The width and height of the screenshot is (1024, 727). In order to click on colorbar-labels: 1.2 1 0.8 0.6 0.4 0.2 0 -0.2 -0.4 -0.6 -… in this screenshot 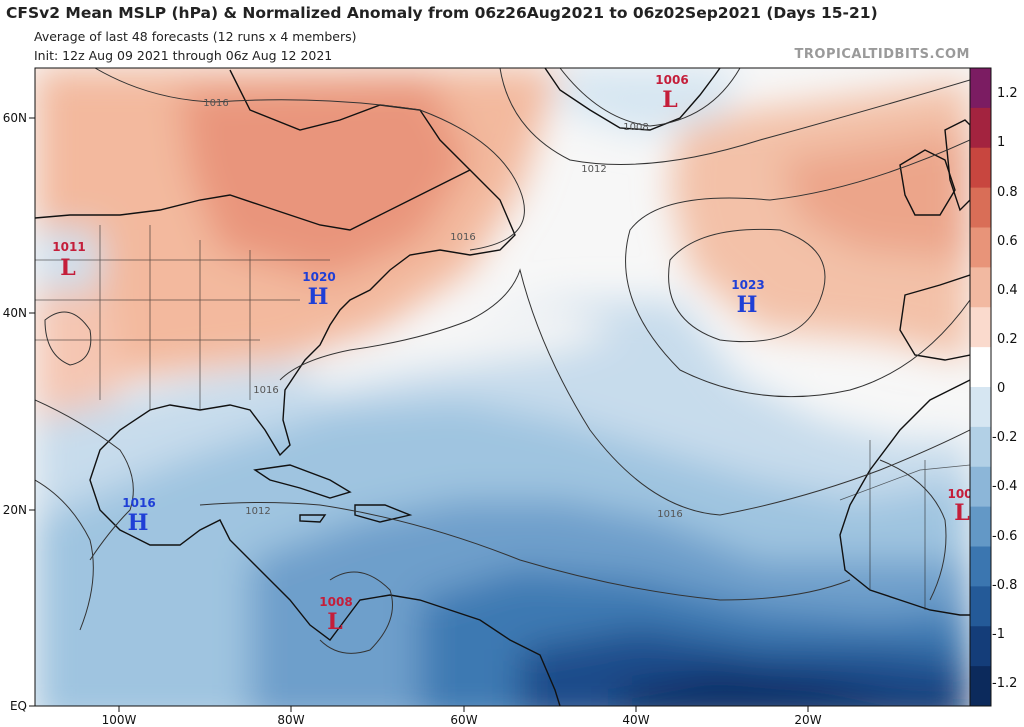, I will do `click(1005, 388)`.